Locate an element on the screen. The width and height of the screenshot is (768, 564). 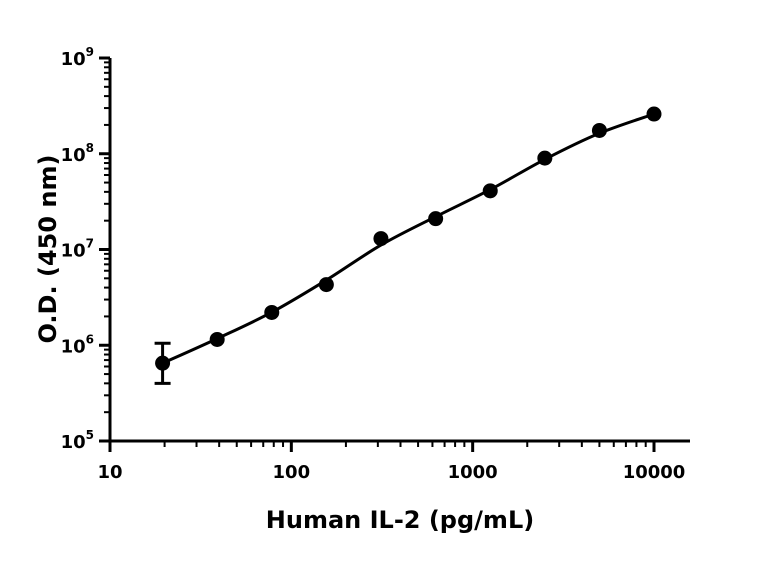
y-tick-label: 10⁹ is located at coordinates (77, 57).